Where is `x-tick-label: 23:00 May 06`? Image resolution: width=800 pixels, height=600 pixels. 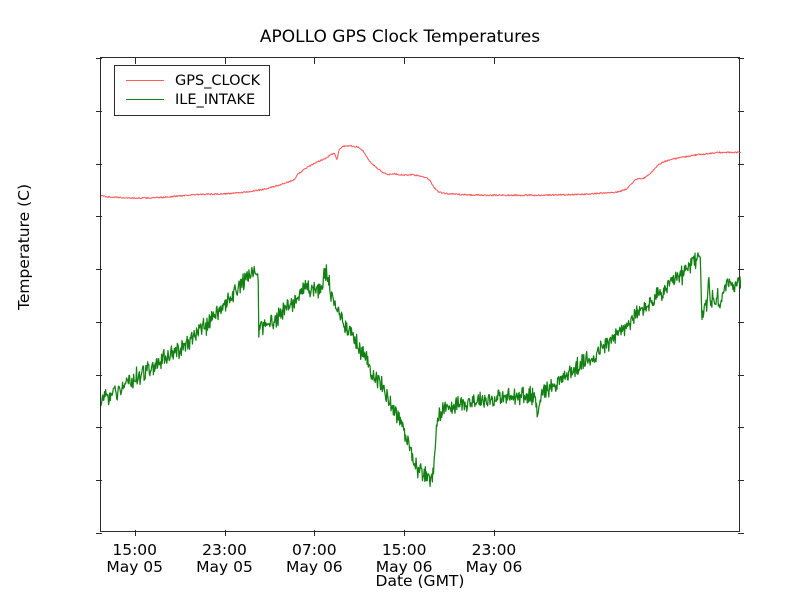
x-tick-label: 23:00 May 06 is located at coordinates (494, 559).